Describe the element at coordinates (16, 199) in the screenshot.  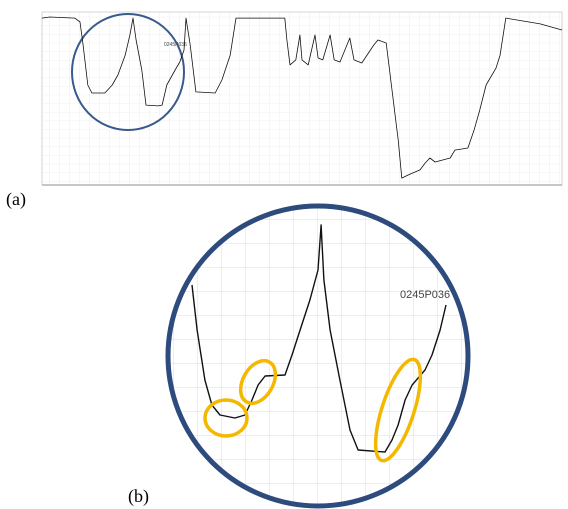
I see `panel-label: (a)` at that location.